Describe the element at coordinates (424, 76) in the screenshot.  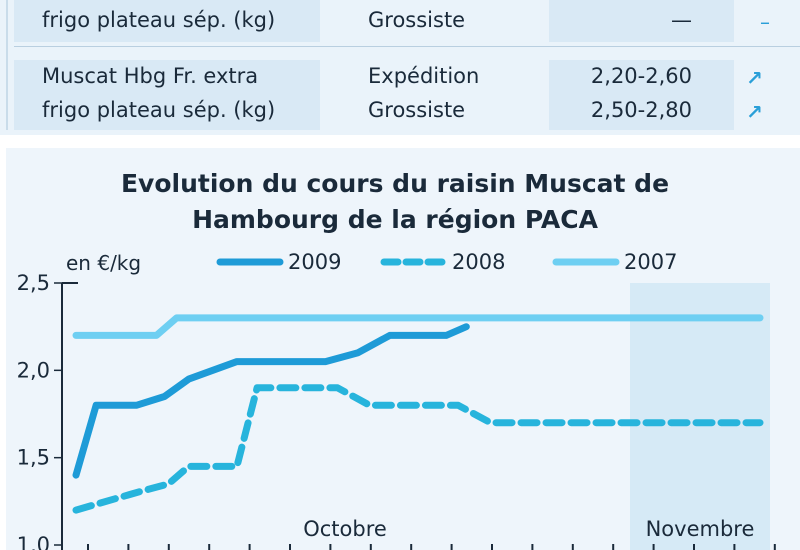
I see `market-type: Expédition` at that location.